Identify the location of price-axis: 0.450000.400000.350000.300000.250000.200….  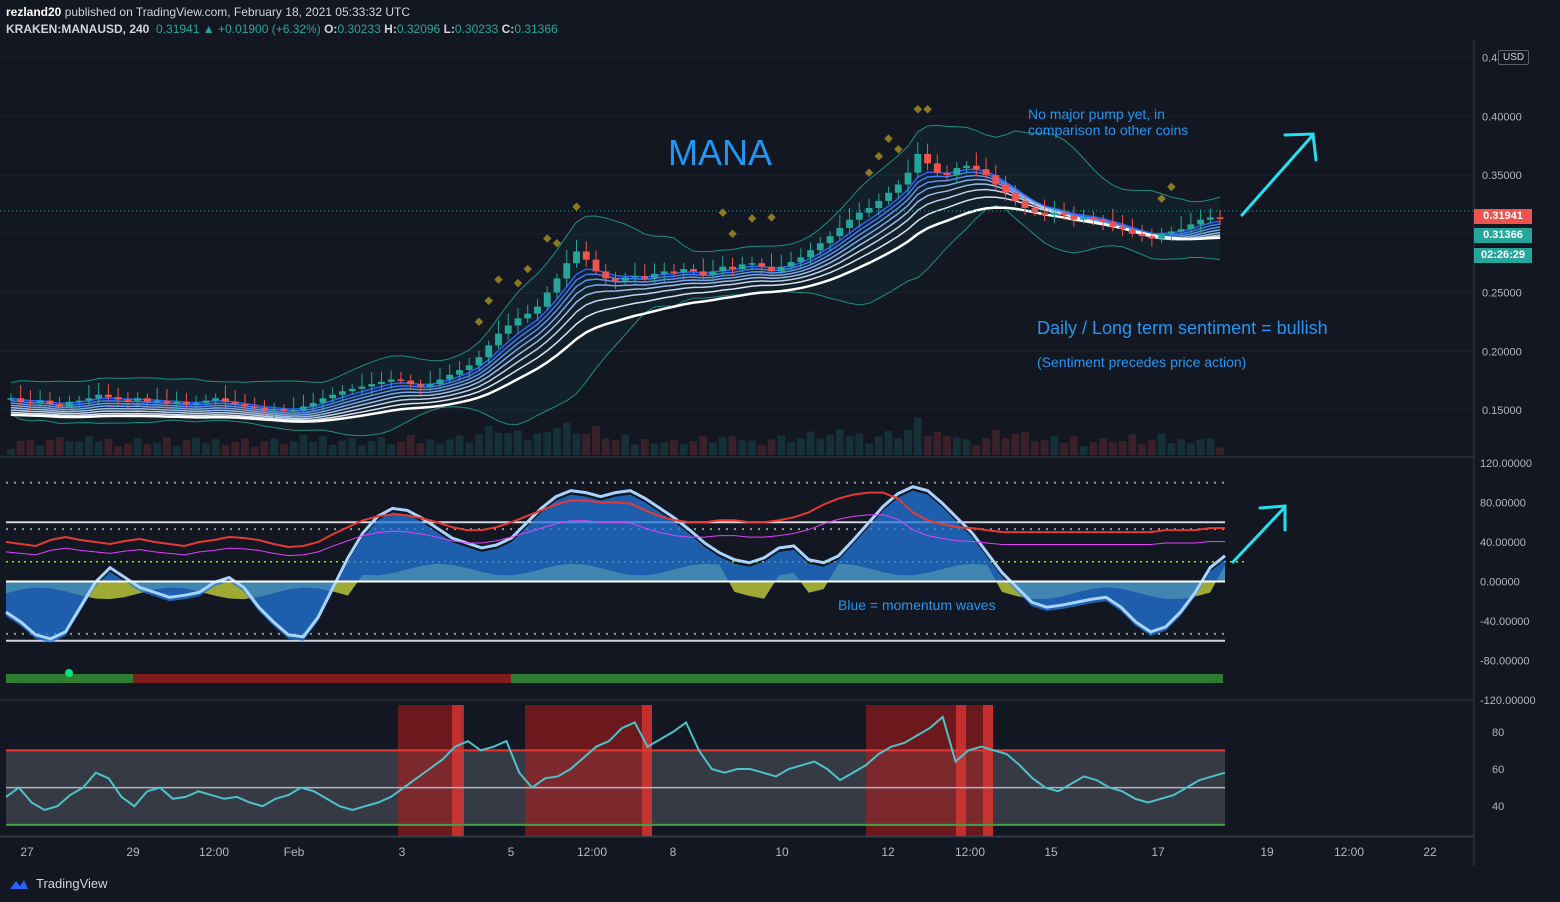
(1508, 433).